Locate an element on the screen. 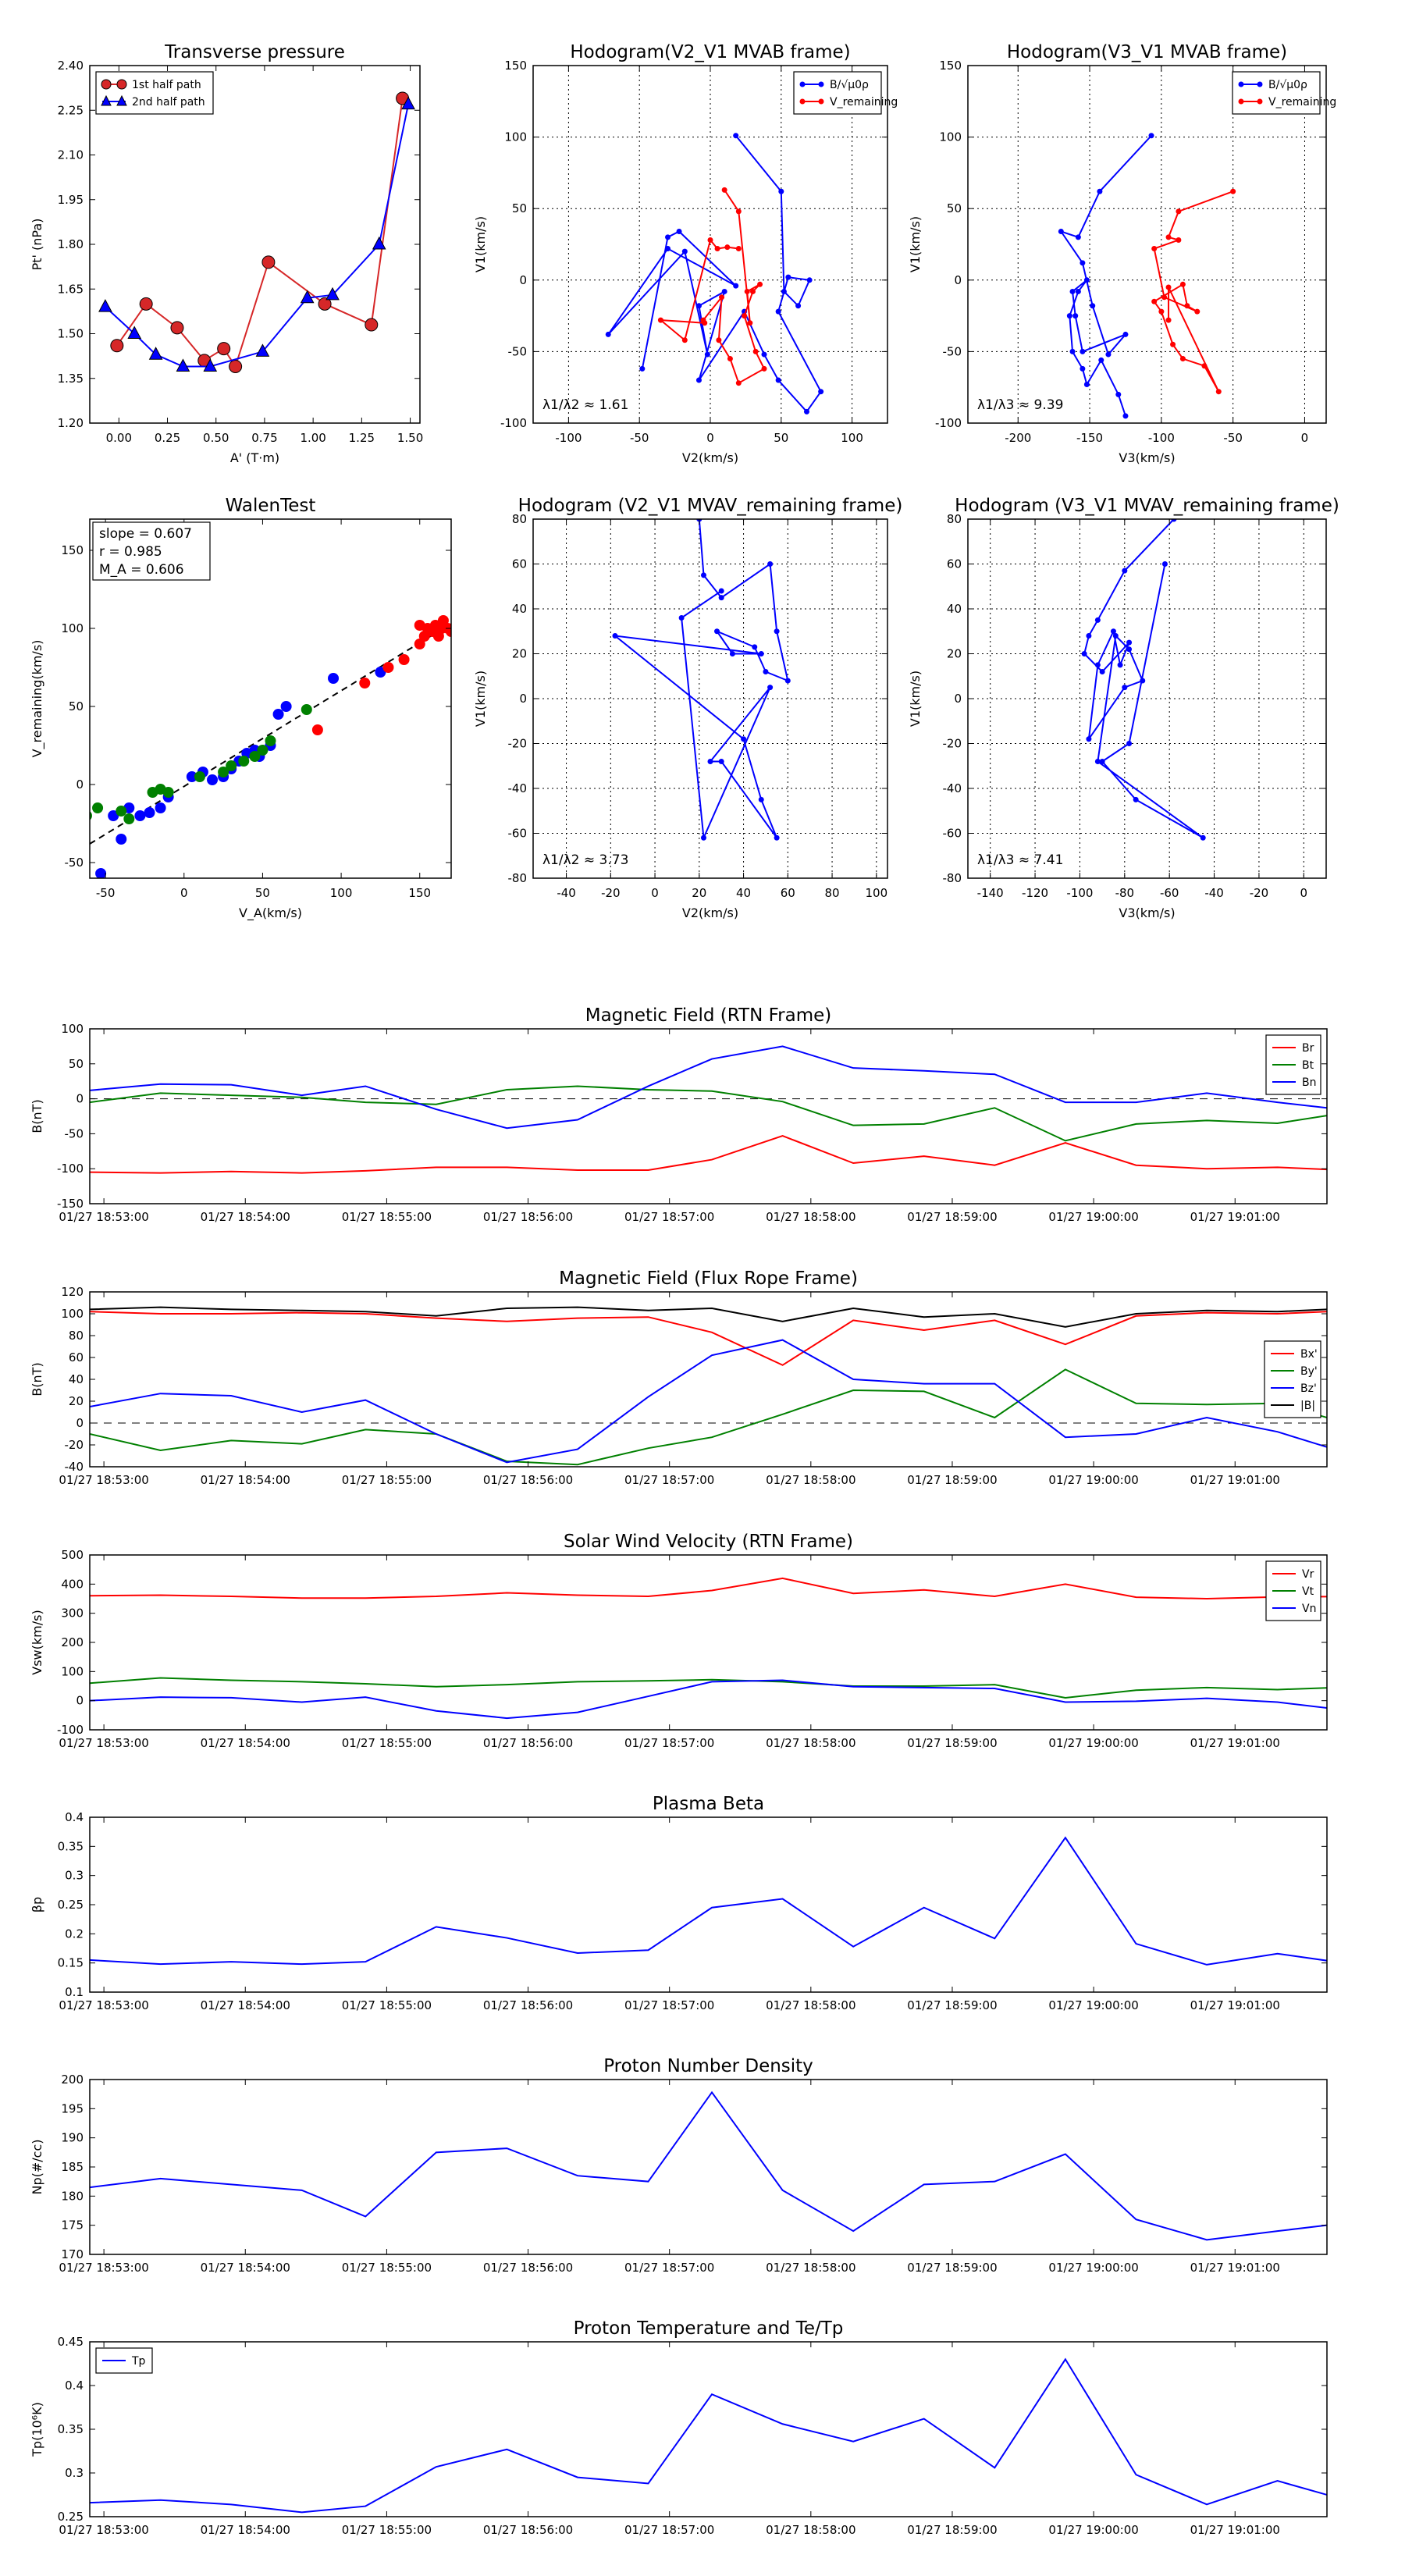 This screenshot has height=2576, width=1405. y-tick-label: 80 is located at coordinates (76, 1336).